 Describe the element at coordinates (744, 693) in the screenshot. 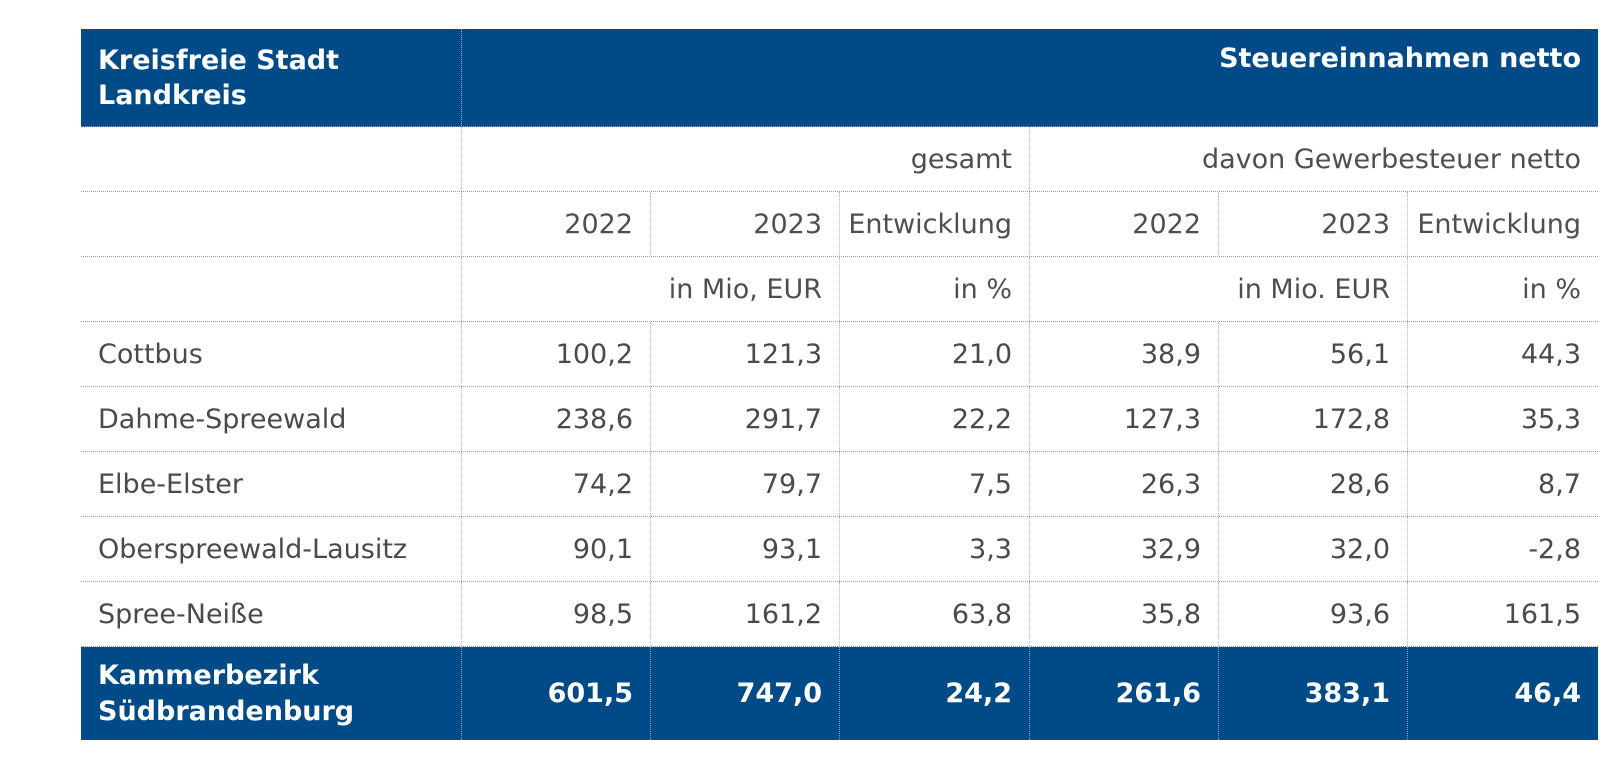

I see `total-cell: 747,0` at that location.